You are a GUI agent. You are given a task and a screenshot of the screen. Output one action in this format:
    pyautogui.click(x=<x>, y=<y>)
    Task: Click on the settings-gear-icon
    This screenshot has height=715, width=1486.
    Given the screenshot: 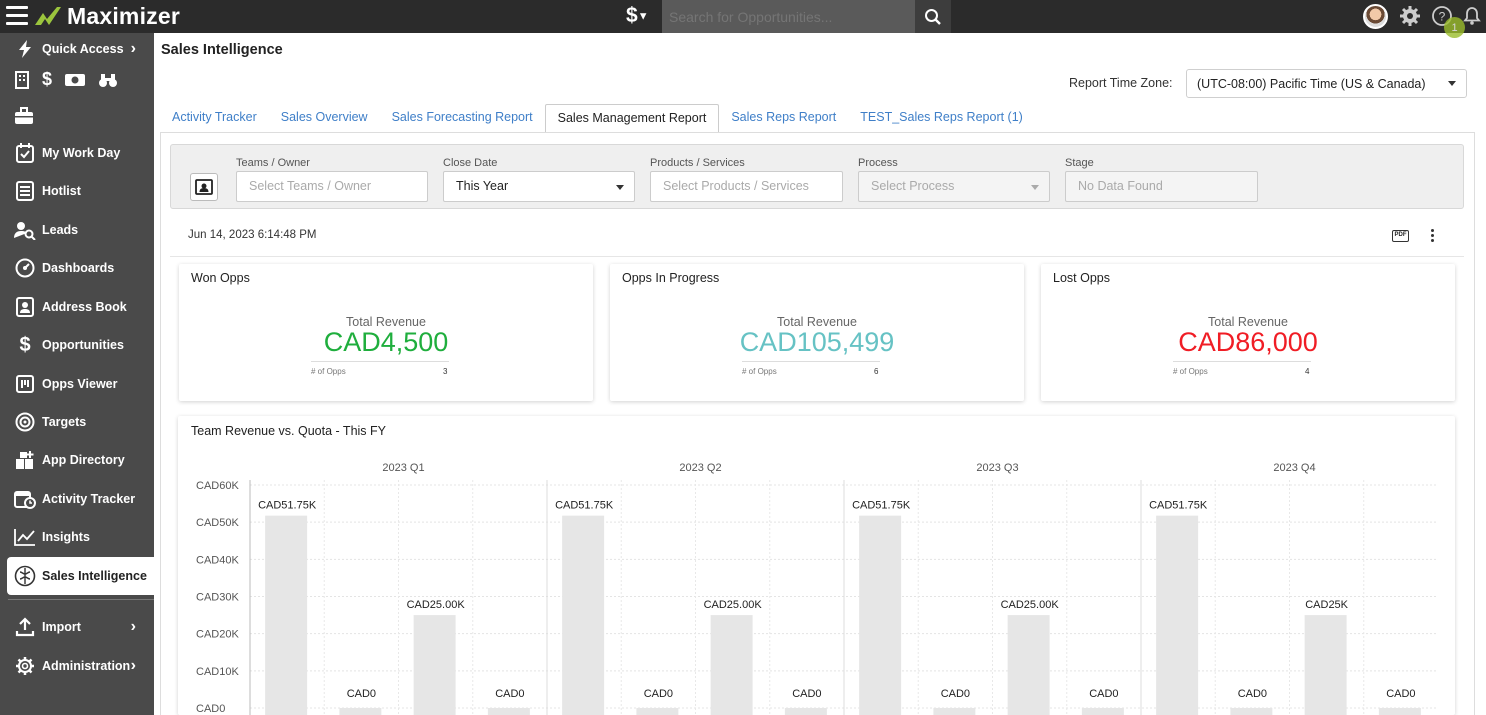 What is the action you would take?
    pyautogui.click(x=1410, y=16)
    